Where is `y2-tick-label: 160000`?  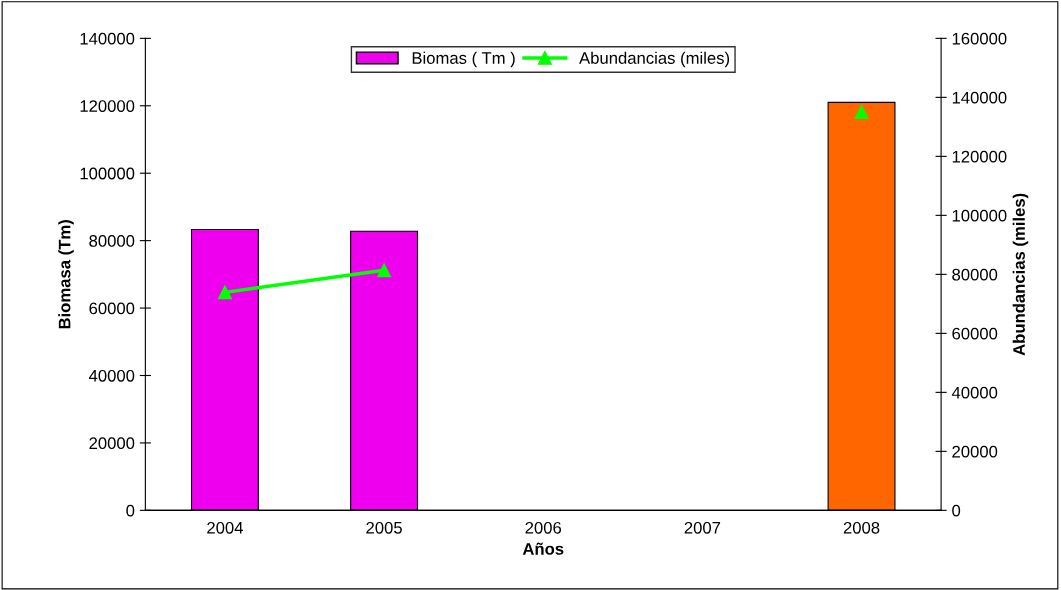 y2-tick-label: 160000 is located at coordinates (979, 38).